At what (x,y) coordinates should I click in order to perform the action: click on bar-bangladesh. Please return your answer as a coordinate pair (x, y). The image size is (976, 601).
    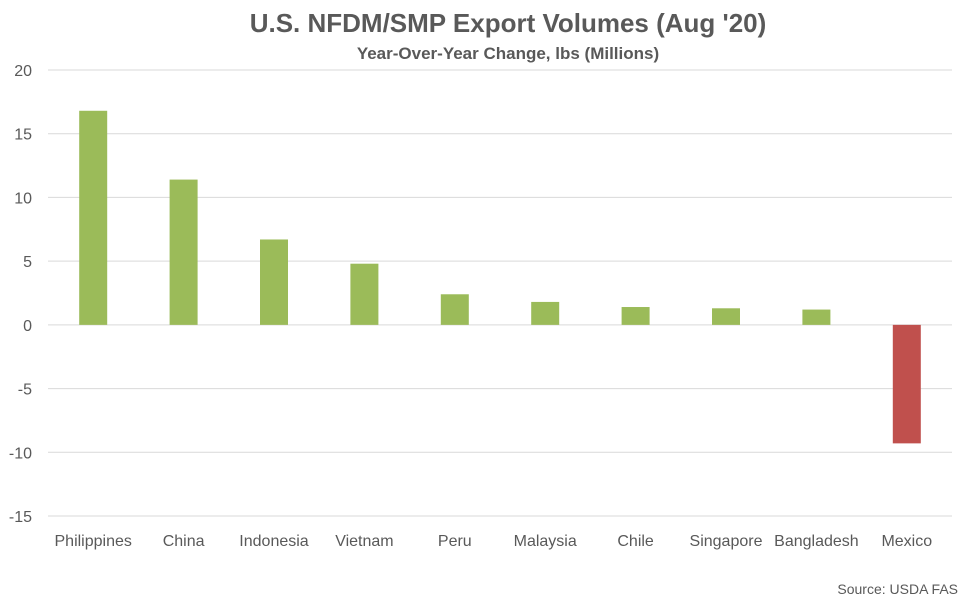
    Looking at the image, I should click on (816, 317).